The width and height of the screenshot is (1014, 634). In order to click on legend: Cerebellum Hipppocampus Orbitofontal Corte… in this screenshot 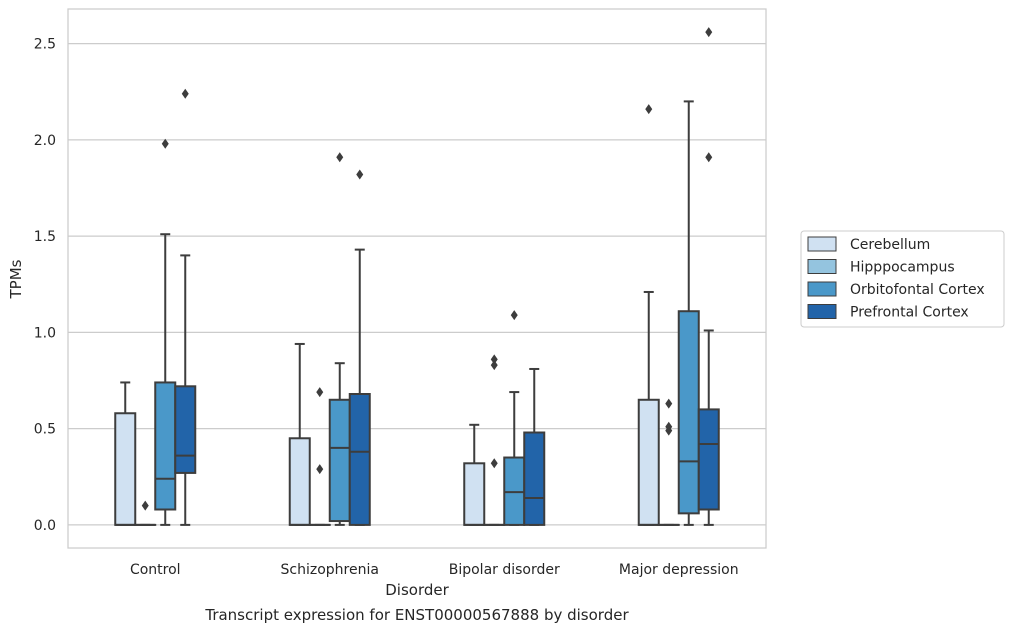, I will do `click(902, 279)`.